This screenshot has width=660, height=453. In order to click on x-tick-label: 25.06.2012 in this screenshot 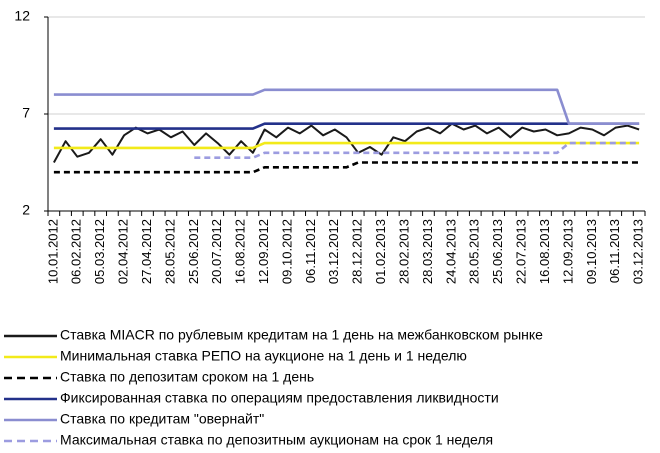, I will do `click(193, 251)`.